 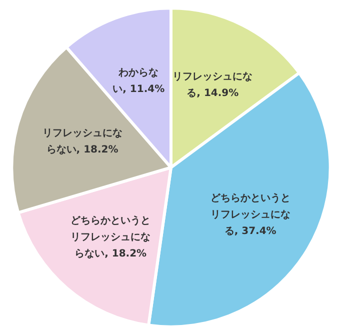 What do you see at coordinates (110, 237) in the screenshot?
I see `slice-label: どちらかというとリフレッシュにならない, 18.2%` at bounding box center [110, 237].